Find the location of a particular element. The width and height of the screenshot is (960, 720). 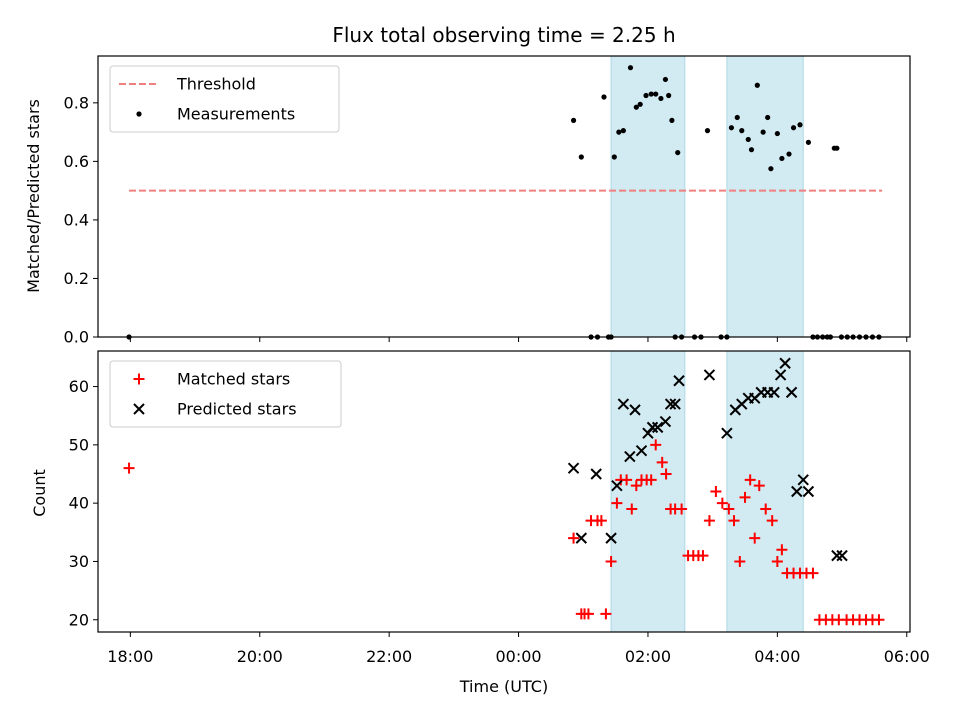

top-legend: Threshold Measurements is located at coordinates (224, 99).